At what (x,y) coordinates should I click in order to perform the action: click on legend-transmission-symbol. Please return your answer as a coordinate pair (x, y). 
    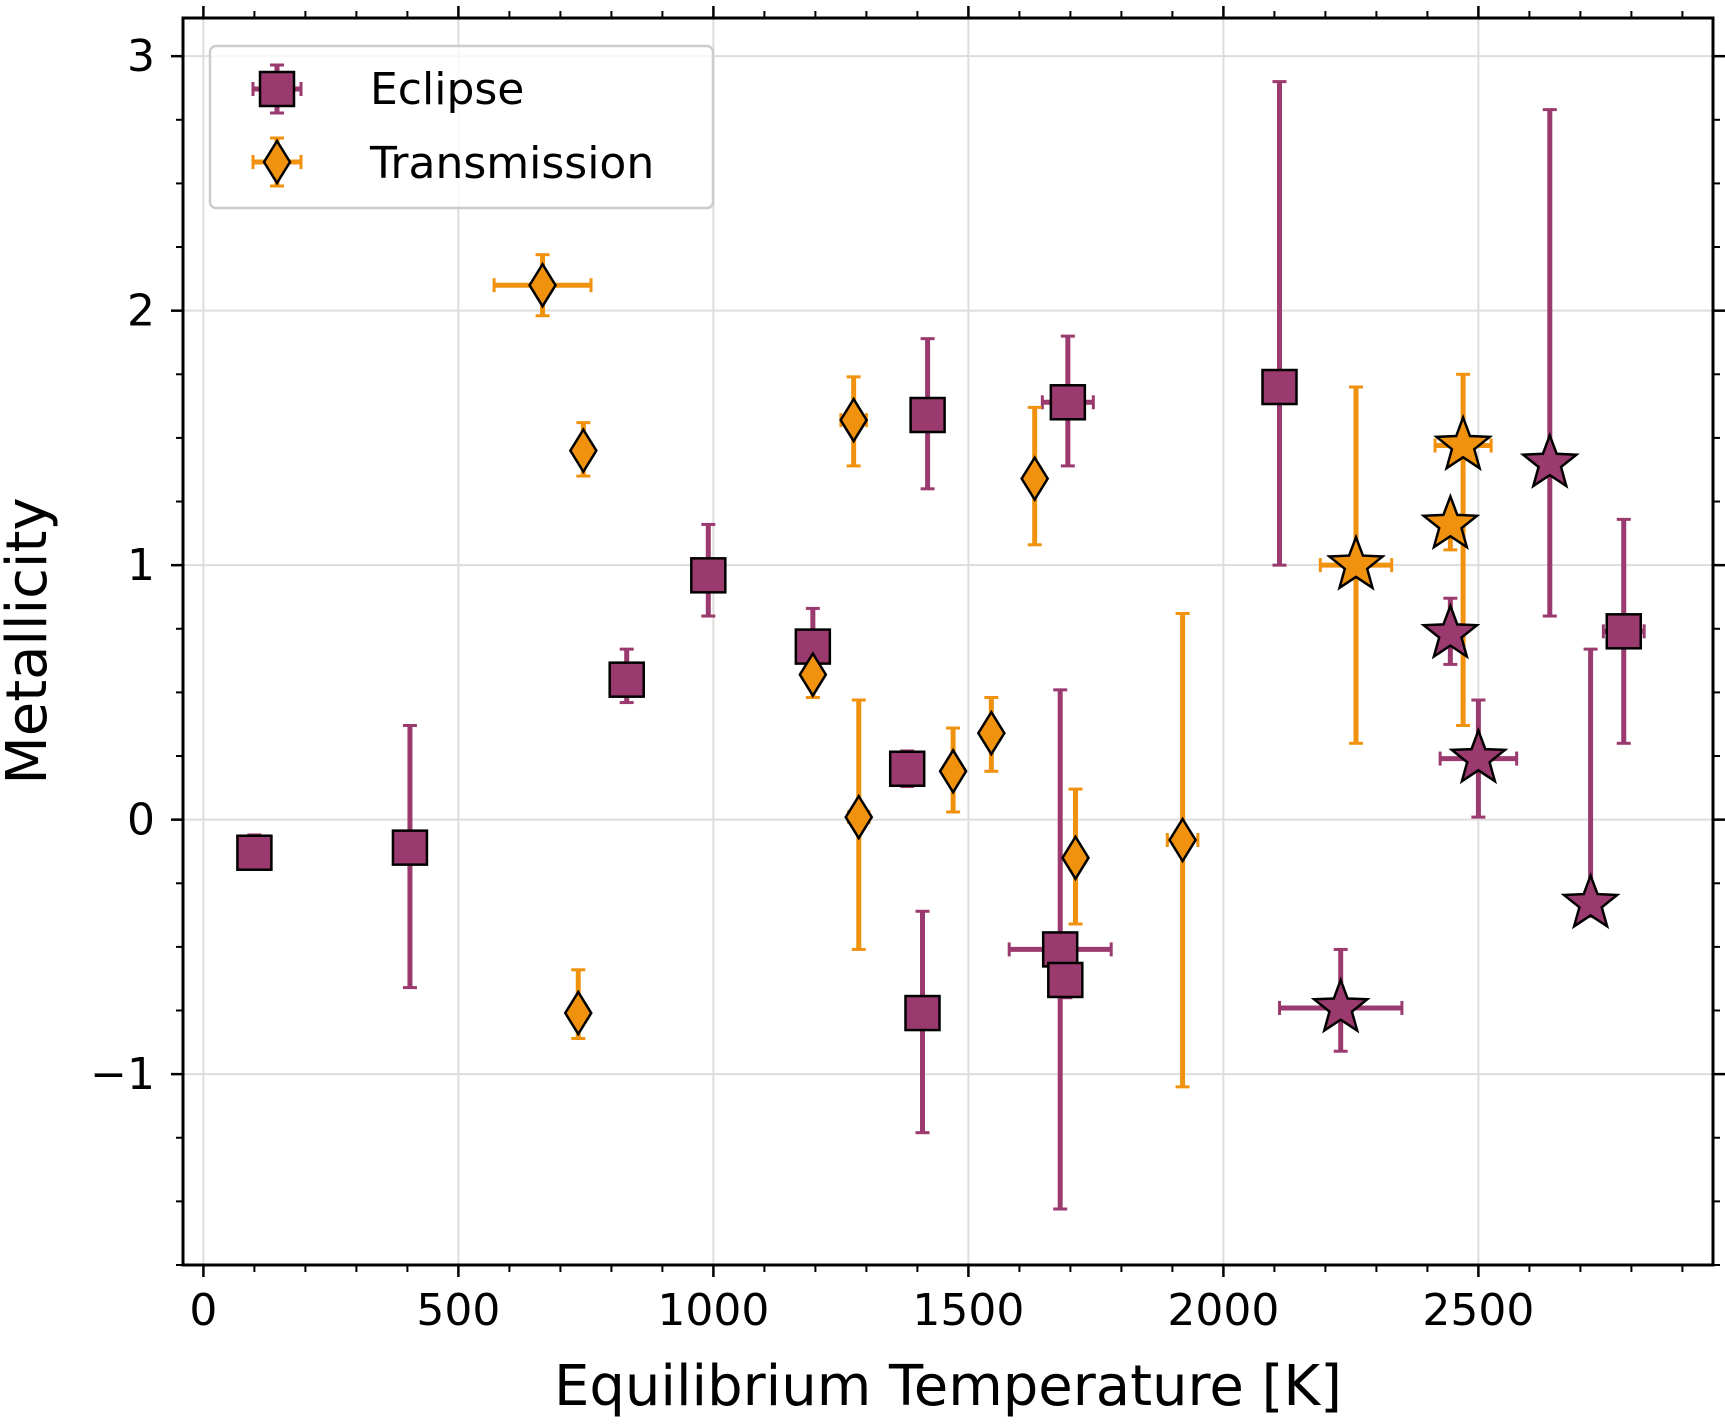
    Looking at the image, I should click on (277, 162).